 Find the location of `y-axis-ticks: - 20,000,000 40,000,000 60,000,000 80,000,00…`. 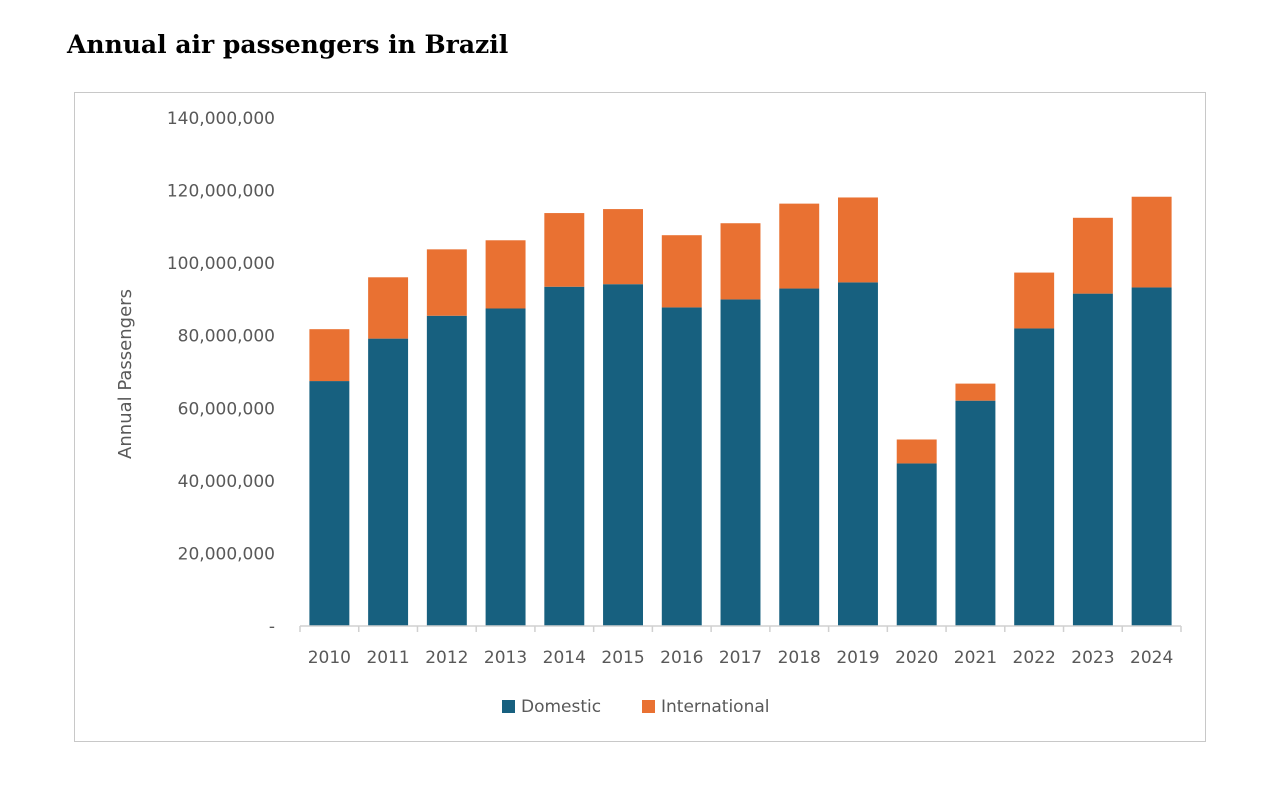

y-axis-ticks: - 20,000,000 40,000,000 60,000,000 80,000,00… is located at coordinates (221, 373).